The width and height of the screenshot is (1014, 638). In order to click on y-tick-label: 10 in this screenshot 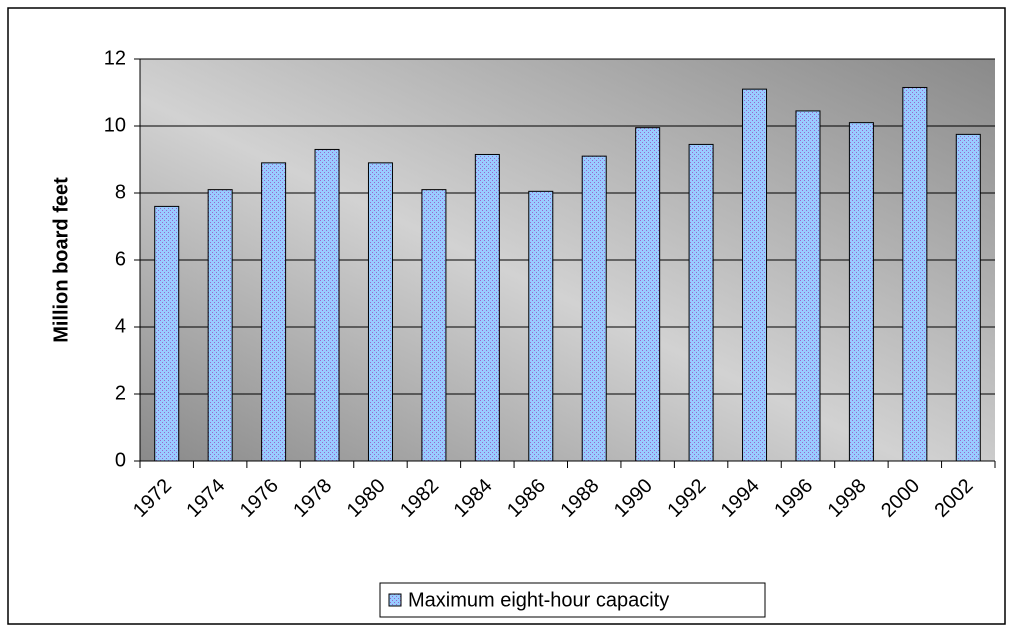, I will do `click(115, 125)`.